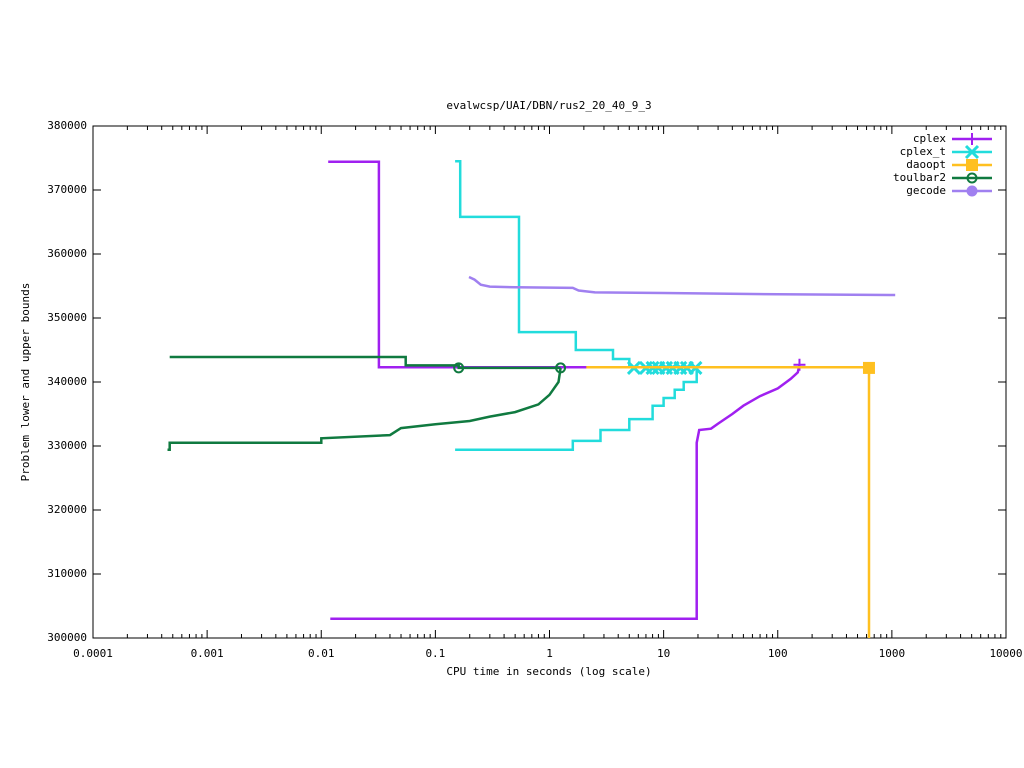  I want to click on legend-label: toulbar2, so click(919, 177).